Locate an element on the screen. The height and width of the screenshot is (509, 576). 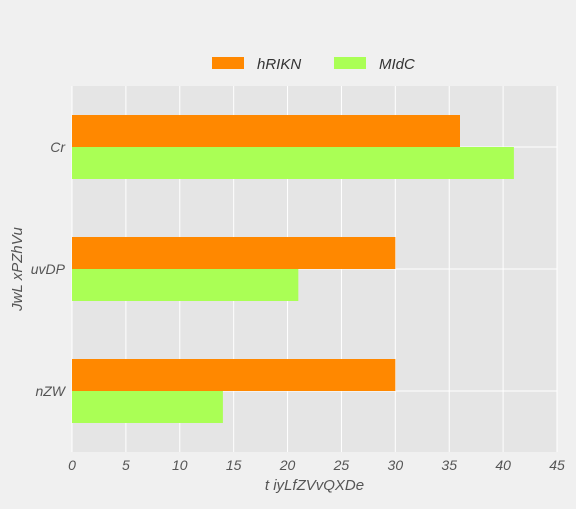
x-tick-label: 10 is located at coordinates (180, 465).